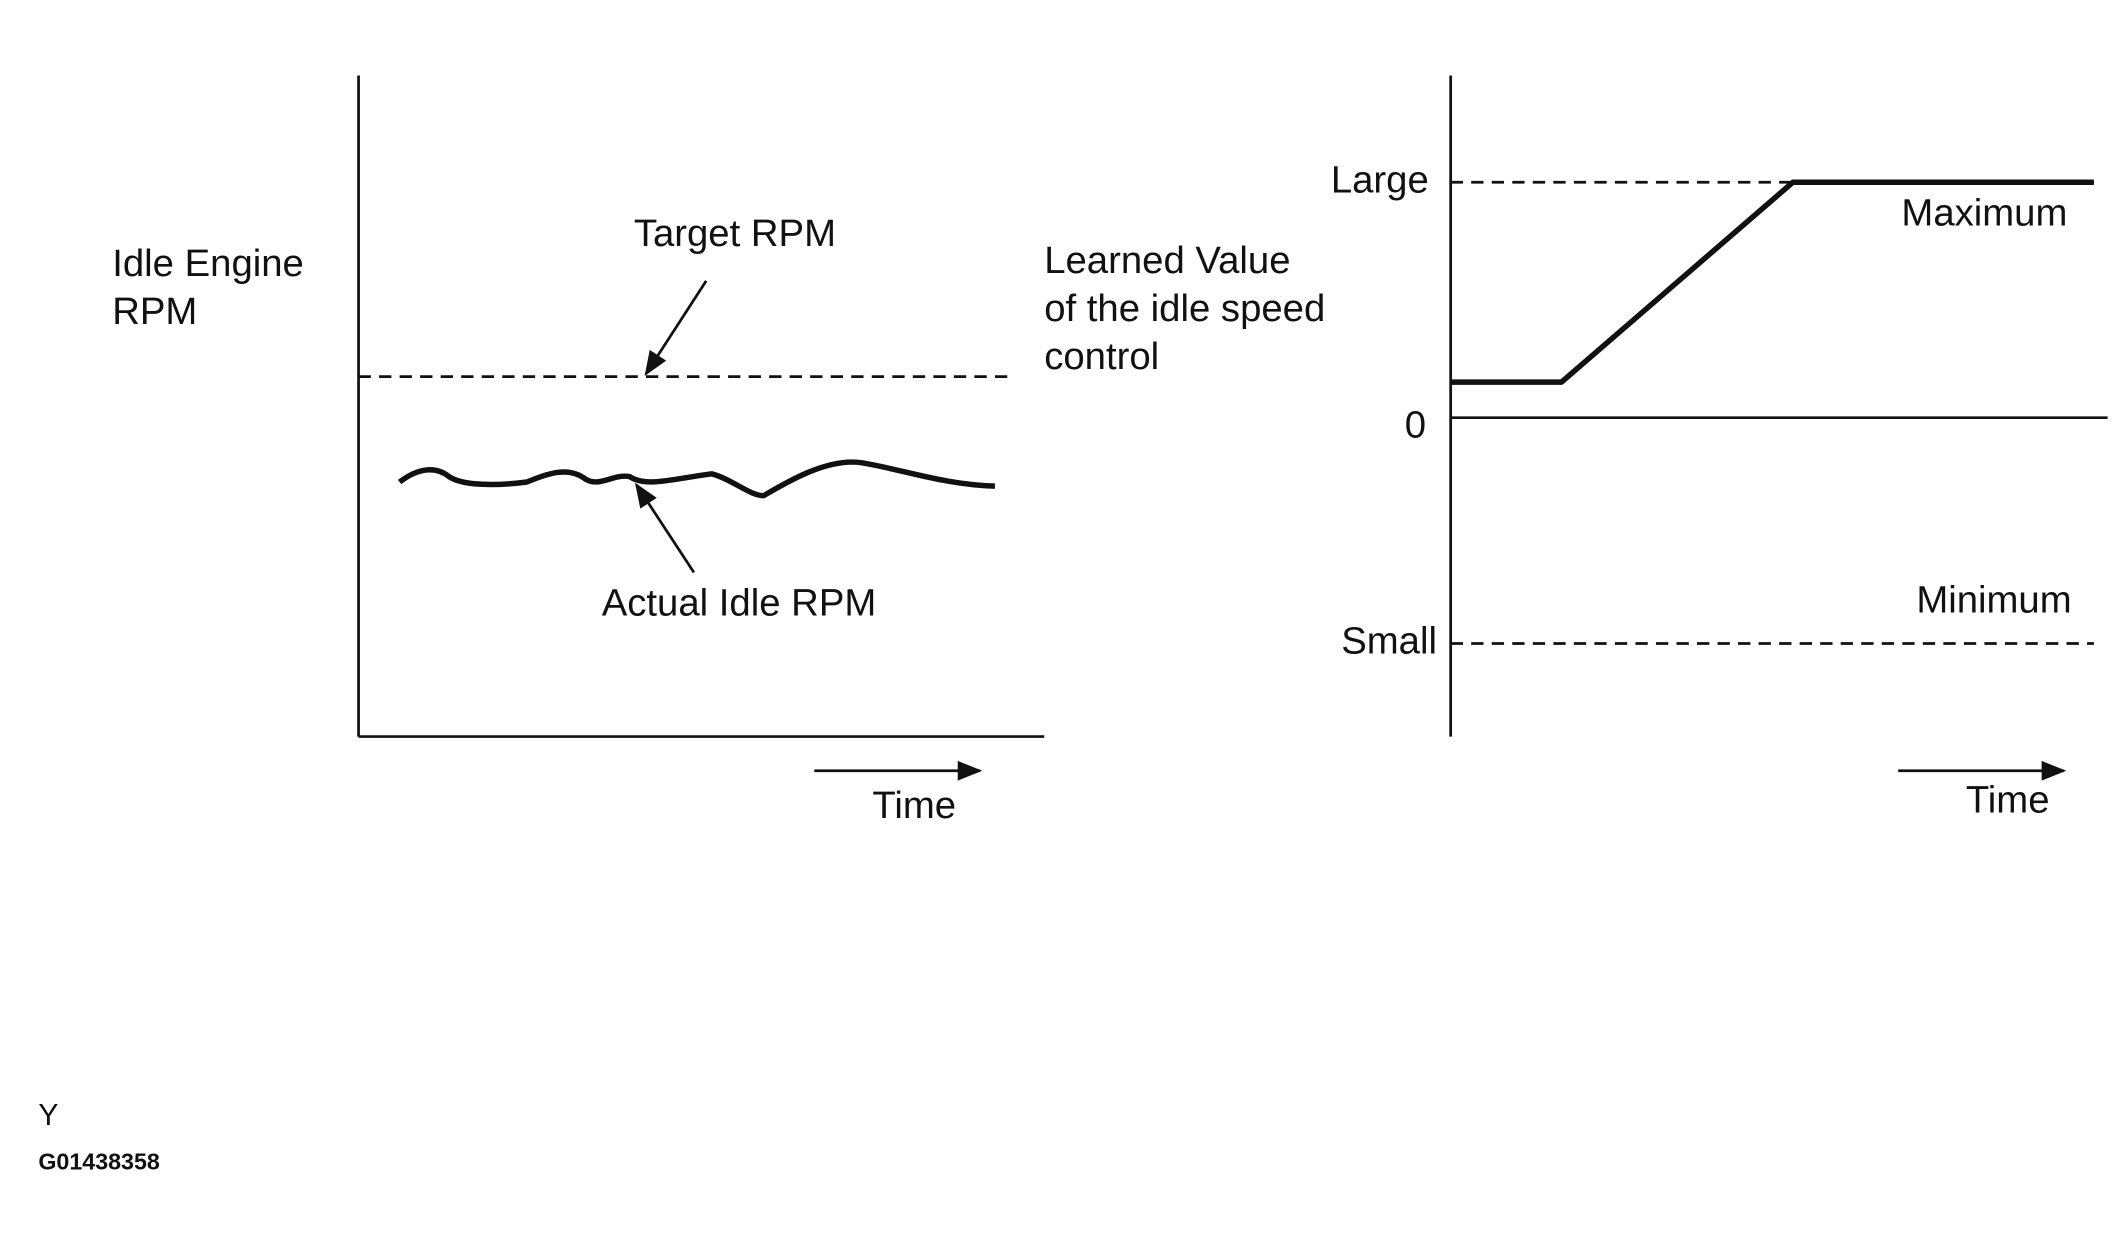 This screenshot has width=2124, height=1235. I want to click on level-label: 0, so click(1415, 424).